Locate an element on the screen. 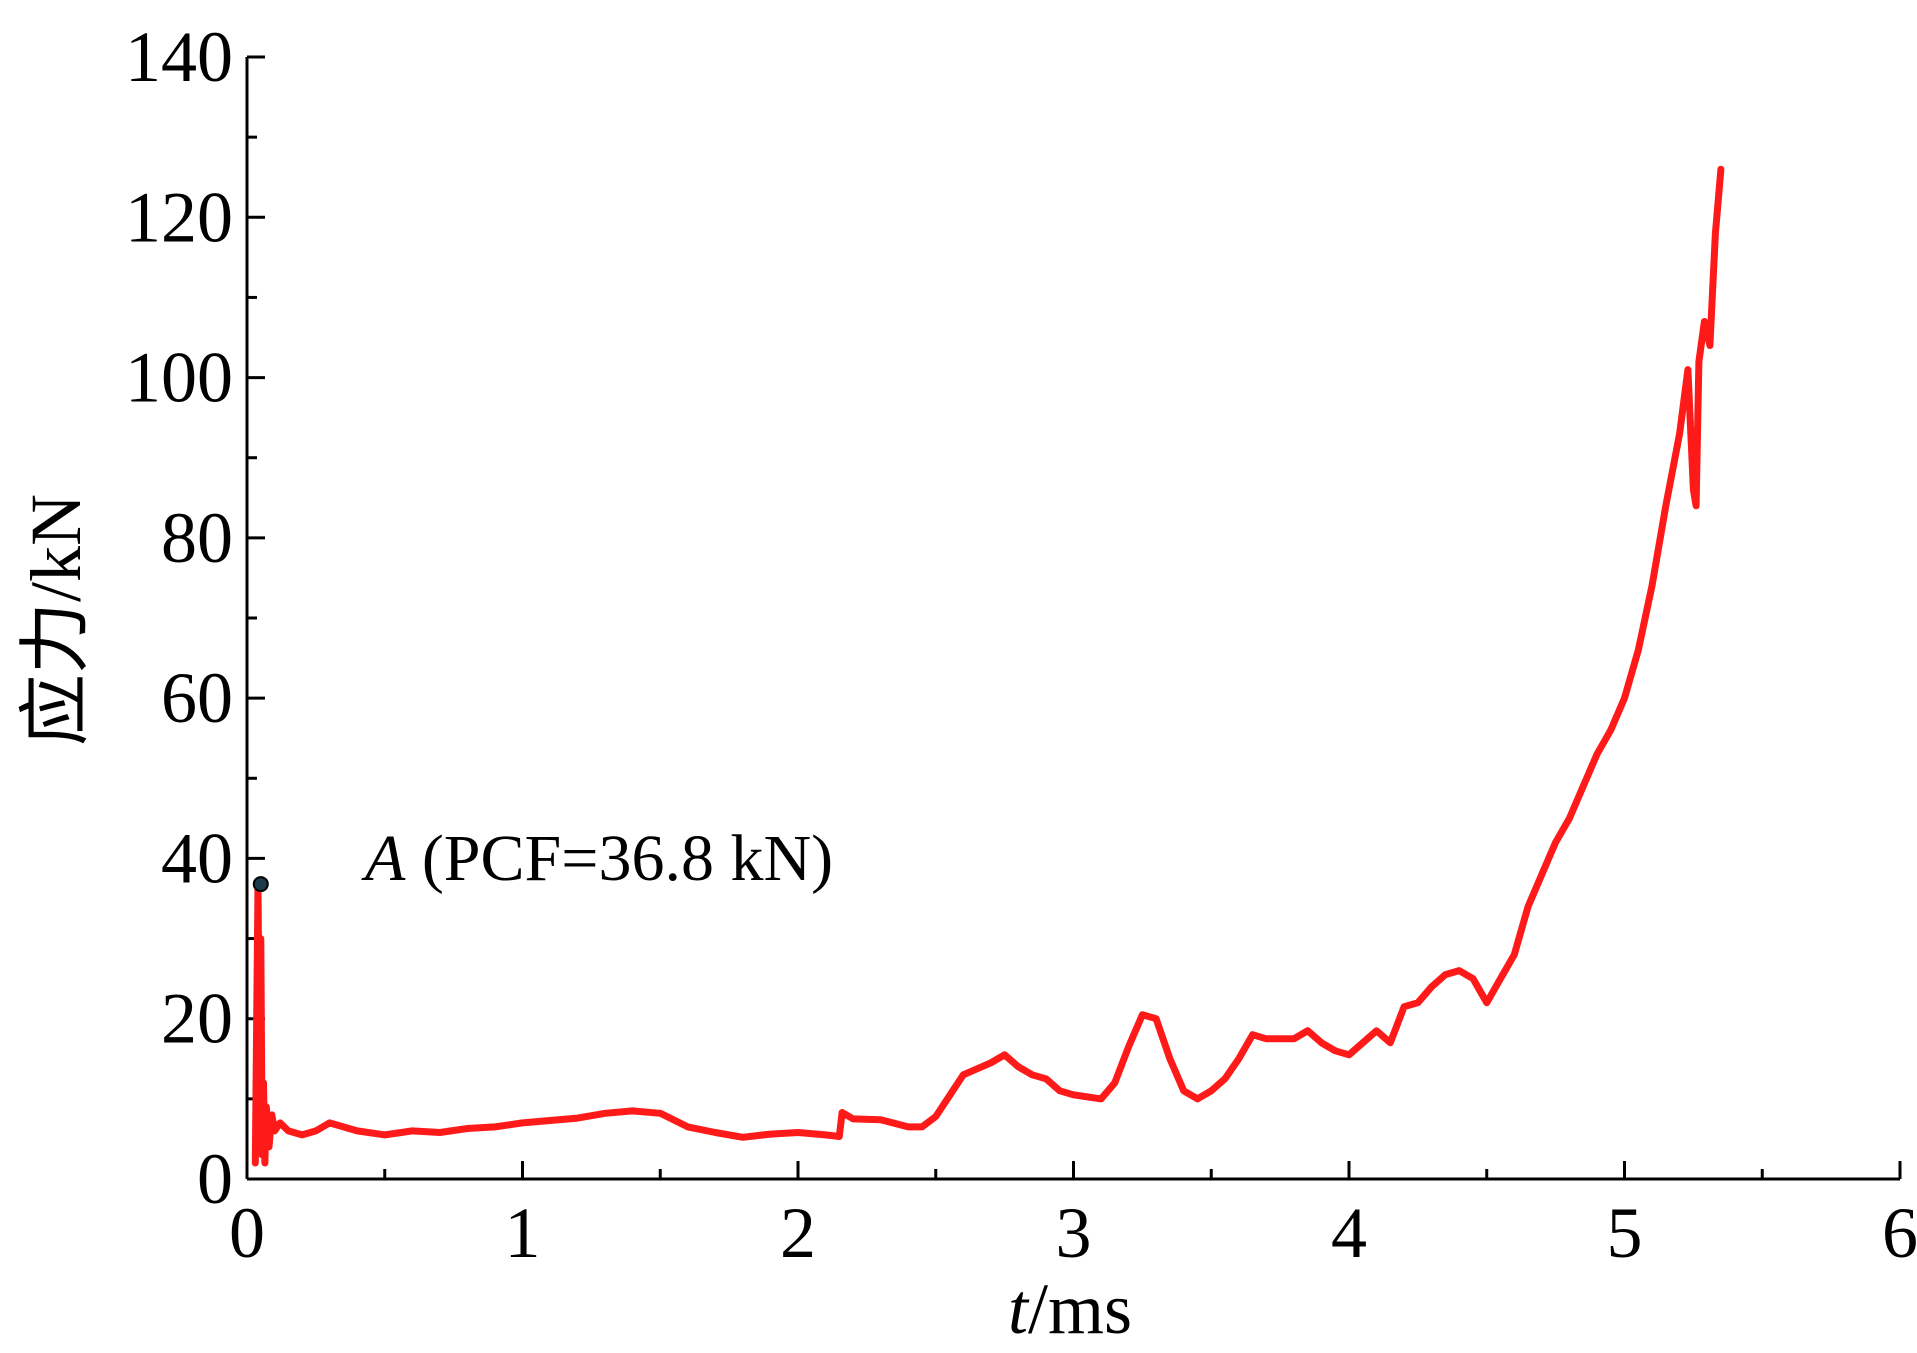 The image size is (1917, 1353). y-tick-label: 100 is located at coordinates (179, 378).